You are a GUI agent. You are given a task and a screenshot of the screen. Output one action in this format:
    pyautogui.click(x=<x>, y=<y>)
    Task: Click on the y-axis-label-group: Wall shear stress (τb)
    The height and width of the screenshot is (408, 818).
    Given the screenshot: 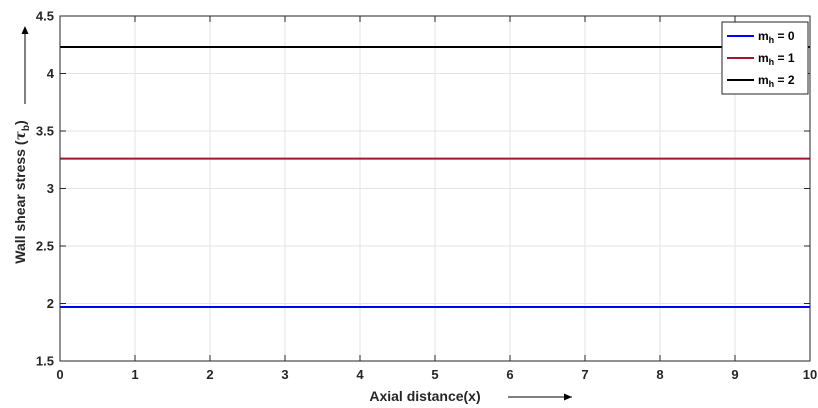 What is the action you would take?
    pyautogui.click(x=22, y=145)
    